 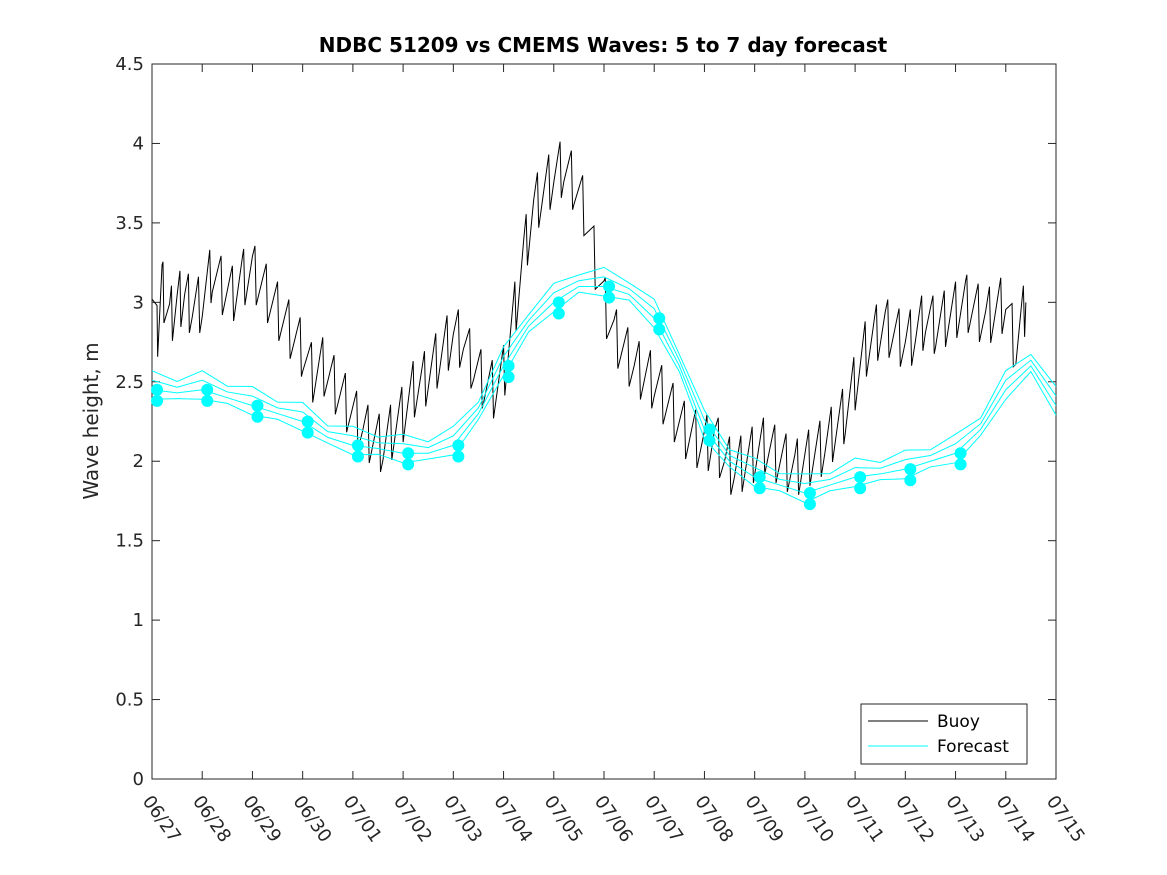 I want to click on x-tick-label: 07/06, so click(x=613, y=819).